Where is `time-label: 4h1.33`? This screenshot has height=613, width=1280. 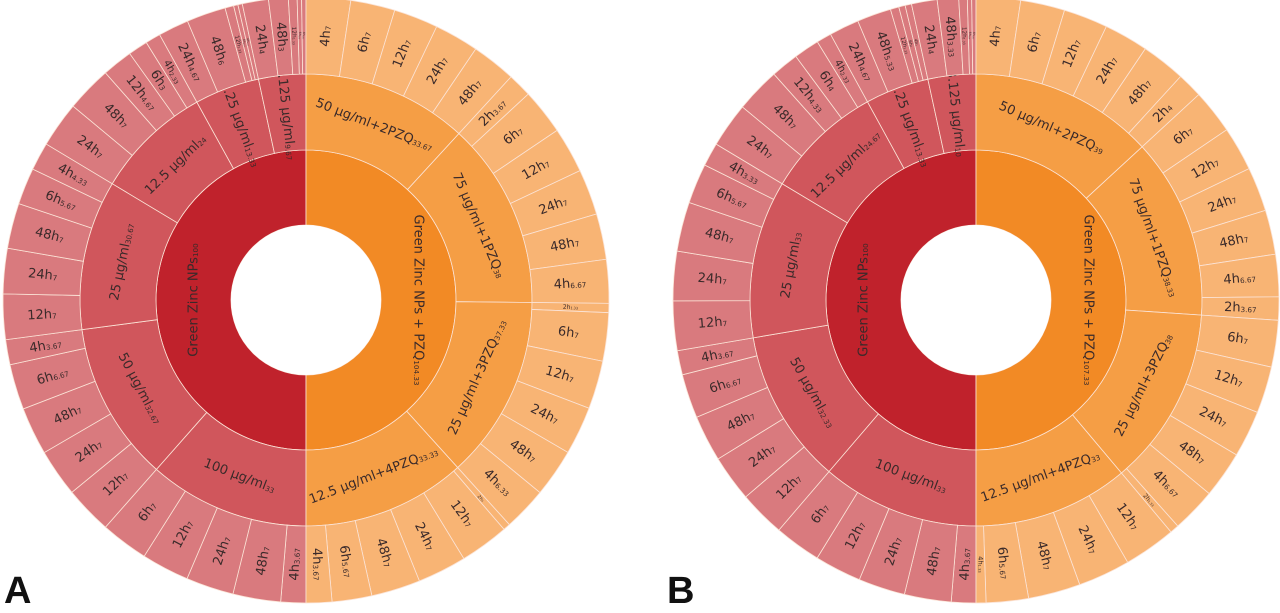
time-label: 4h1.33 is located at coordinates (980, 564).